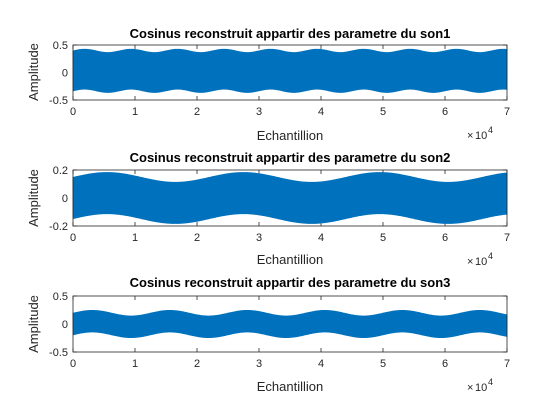 This screenshot has height=420, width=560. I want to click on x-exponent-base-son2: 10, so click(481, 262).